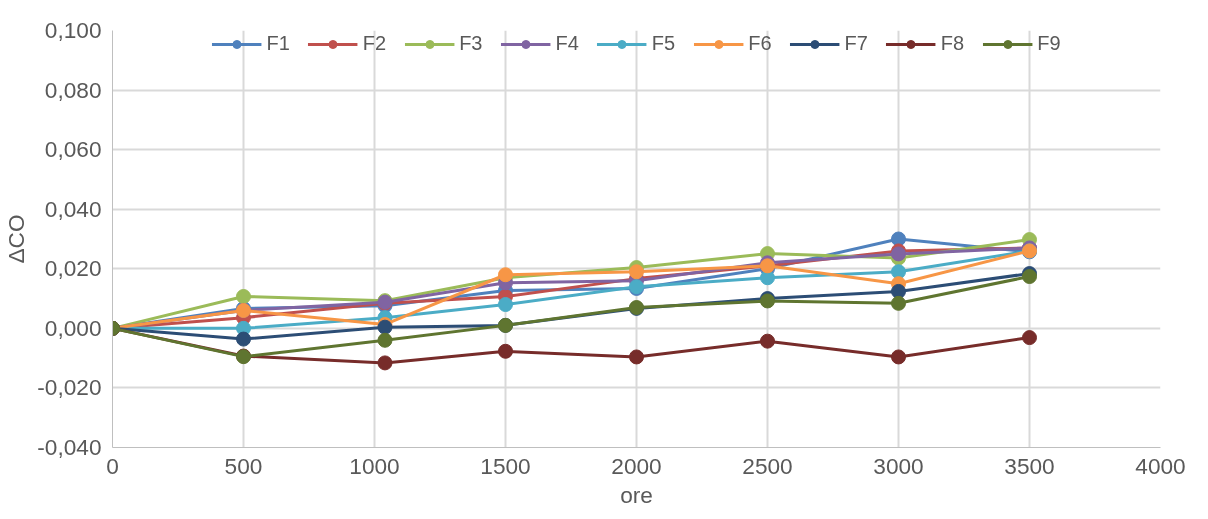 This screenshot has width=1208, height=519. What do you see at coordinates (636, 465) in the screenshot?
I see `x-tick-label: 2000` at bounding box center [636, 465].